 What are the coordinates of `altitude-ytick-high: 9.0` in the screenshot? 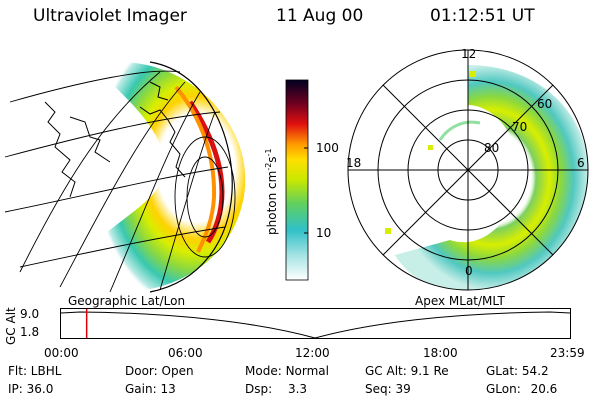 It's located at (30, 314).